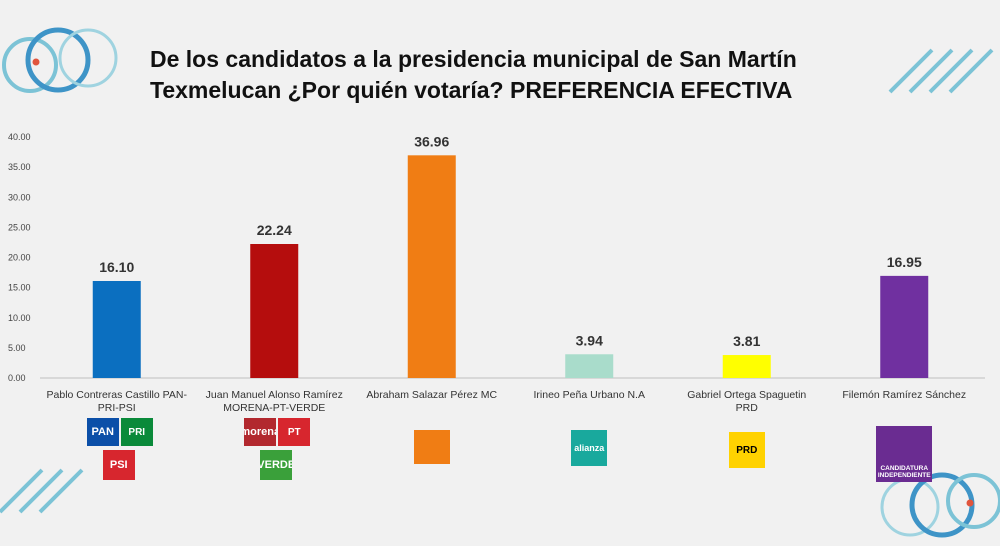 Image resolution: width=1000 pixels, height=546 pixels. What do you see at coordinates (431, 395) in the screenshot?
I see `x-tick-label: Abraham Salazar Pérez MC` at bounding box center [431, 395].